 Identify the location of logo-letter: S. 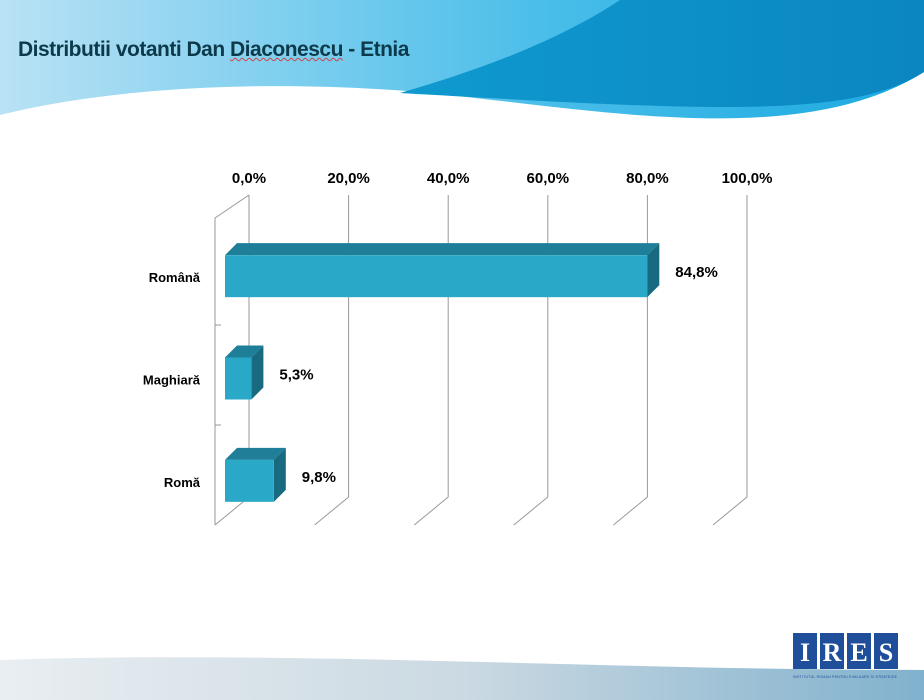
(886, 652).